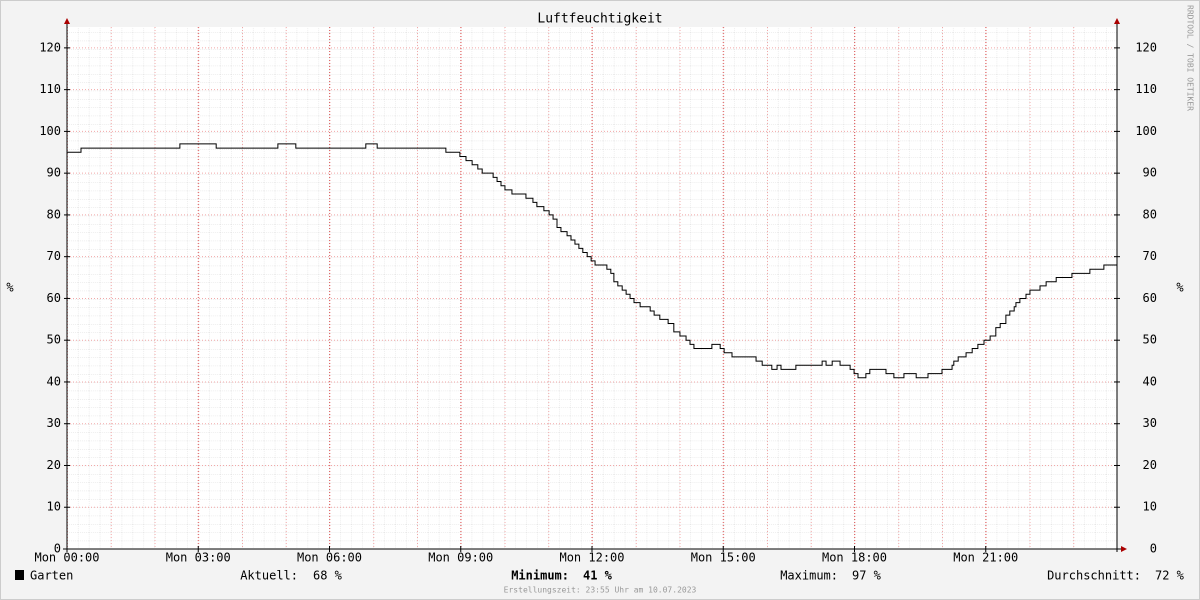 This screenshot has width=1200, height=600. Describe the element at coordinates (1180, 288) in the screenshot. I see `y2-axis-label: %` at that location.